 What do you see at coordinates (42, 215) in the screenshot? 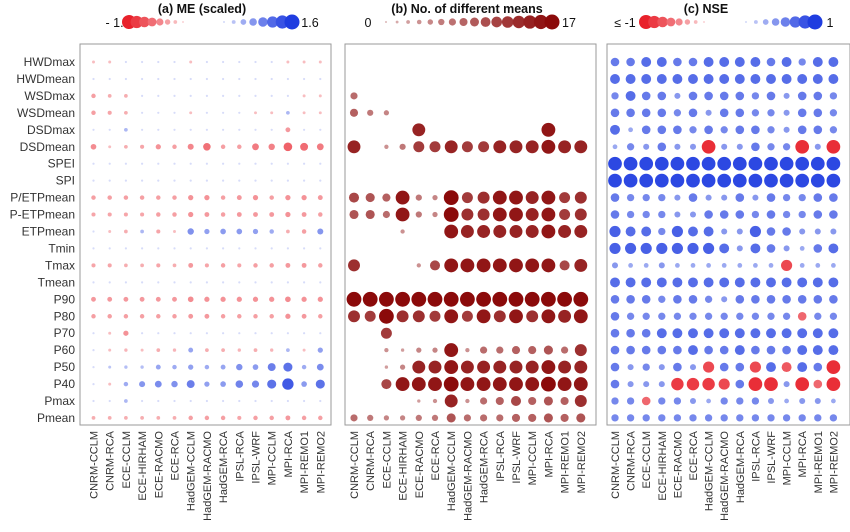
I see `row-label: P-ETPmean` at bounding box center [42, 215].